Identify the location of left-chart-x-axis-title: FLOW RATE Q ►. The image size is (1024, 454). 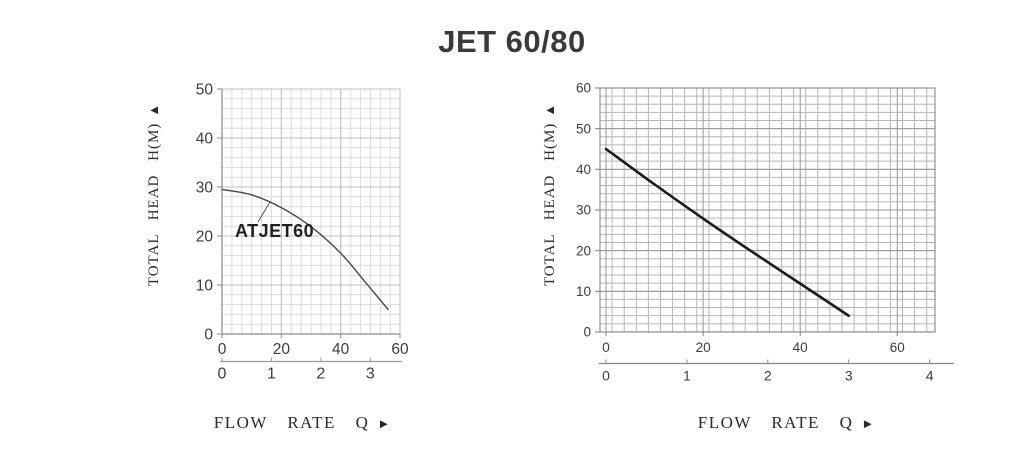
(302, 423).